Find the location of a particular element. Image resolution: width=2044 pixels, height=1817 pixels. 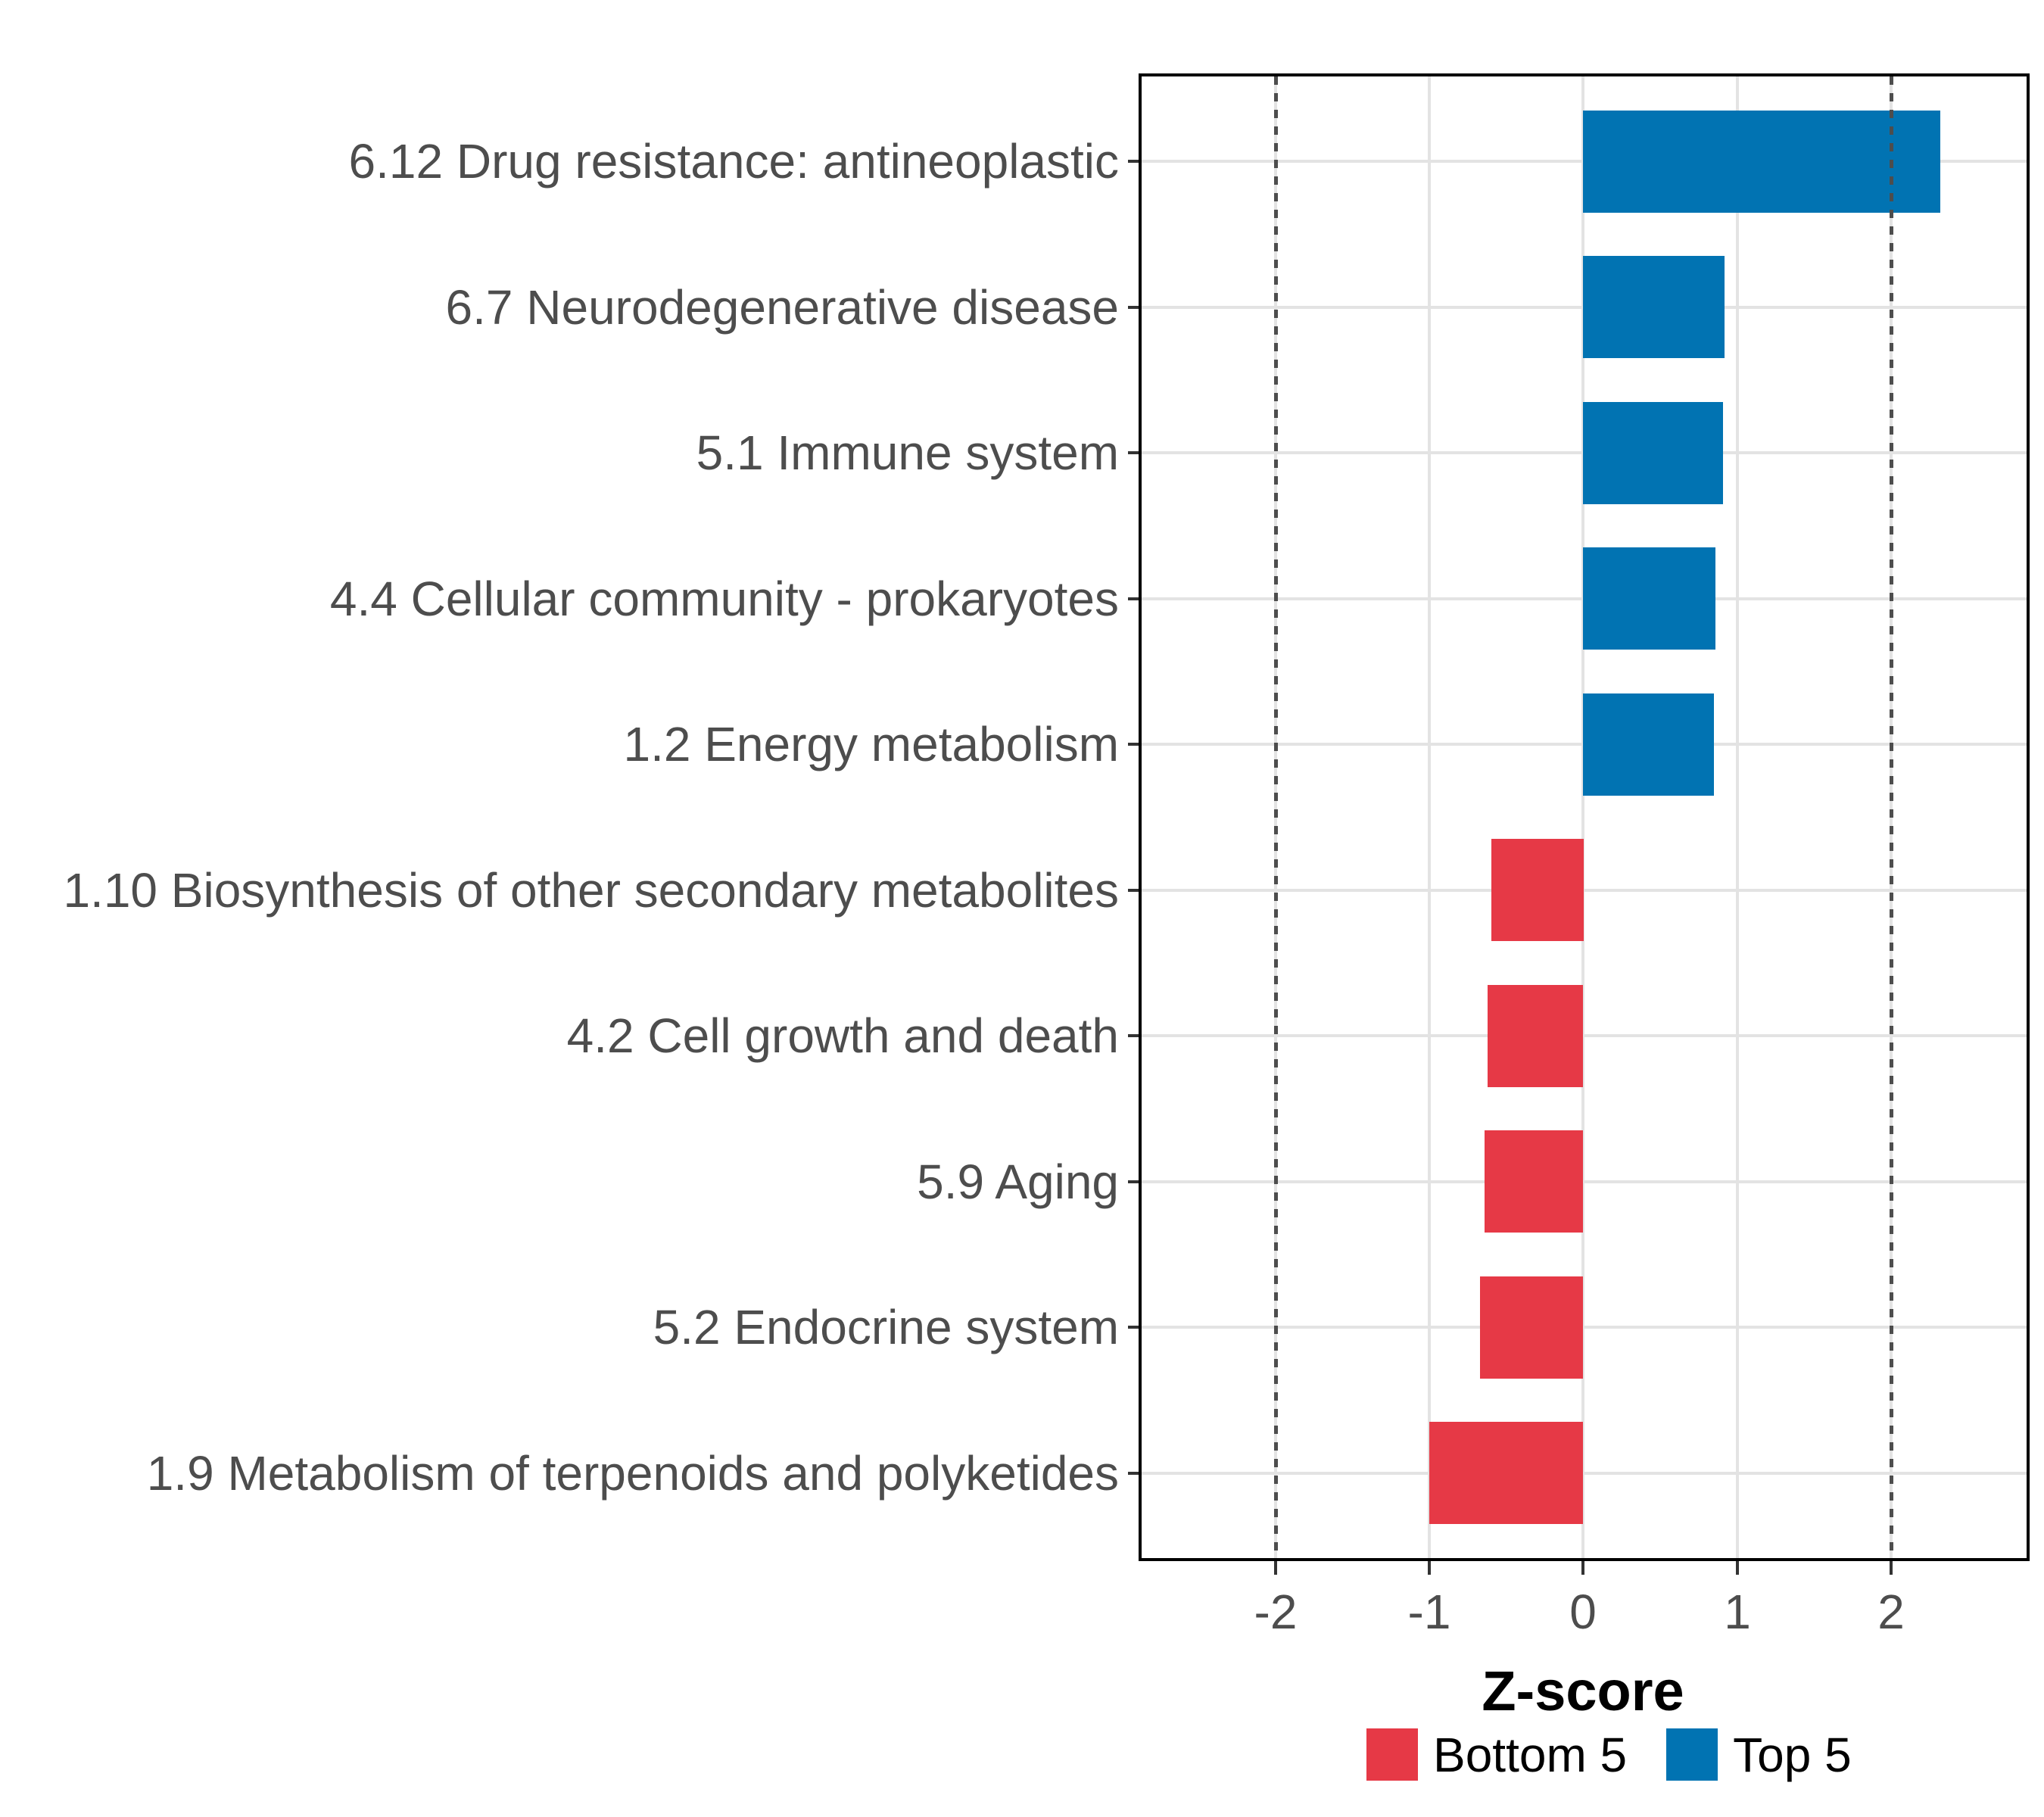

legend-item-bottom5: Bottom 5 is located at coordinates (1496, 1755).